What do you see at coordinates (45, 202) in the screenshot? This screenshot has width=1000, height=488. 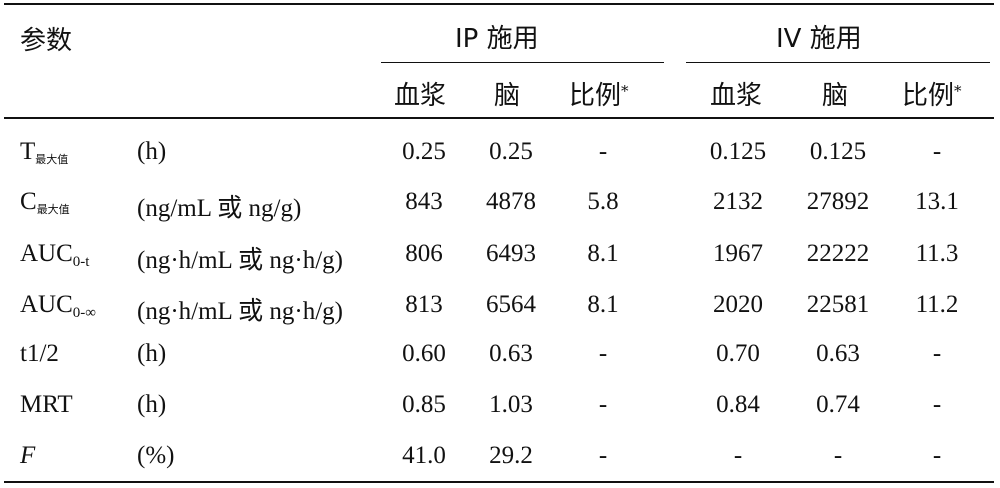 I see `param-name: C最大值` at bounding box center [45, 202].